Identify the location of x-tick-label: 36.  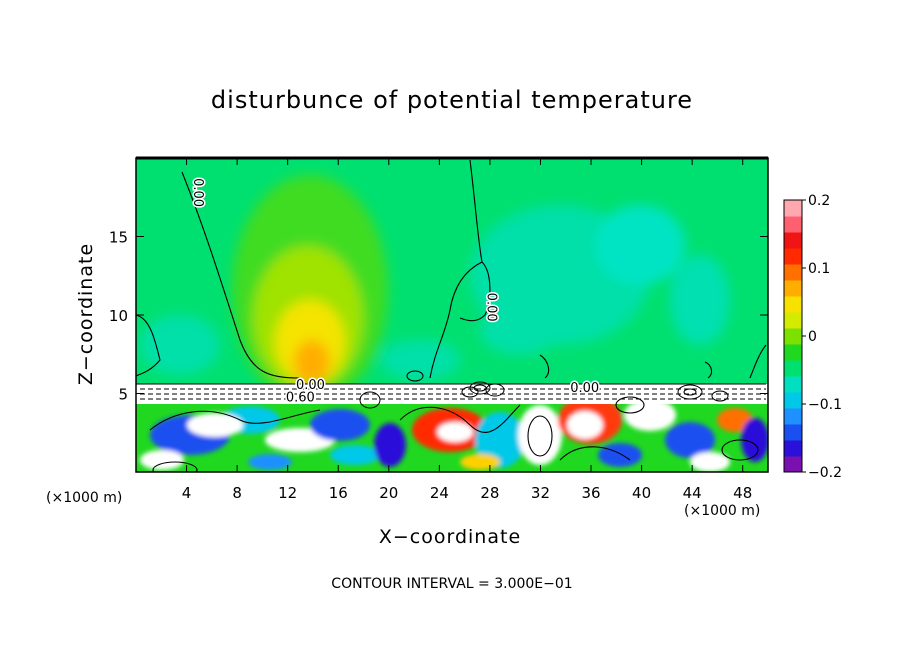
(590, 493).